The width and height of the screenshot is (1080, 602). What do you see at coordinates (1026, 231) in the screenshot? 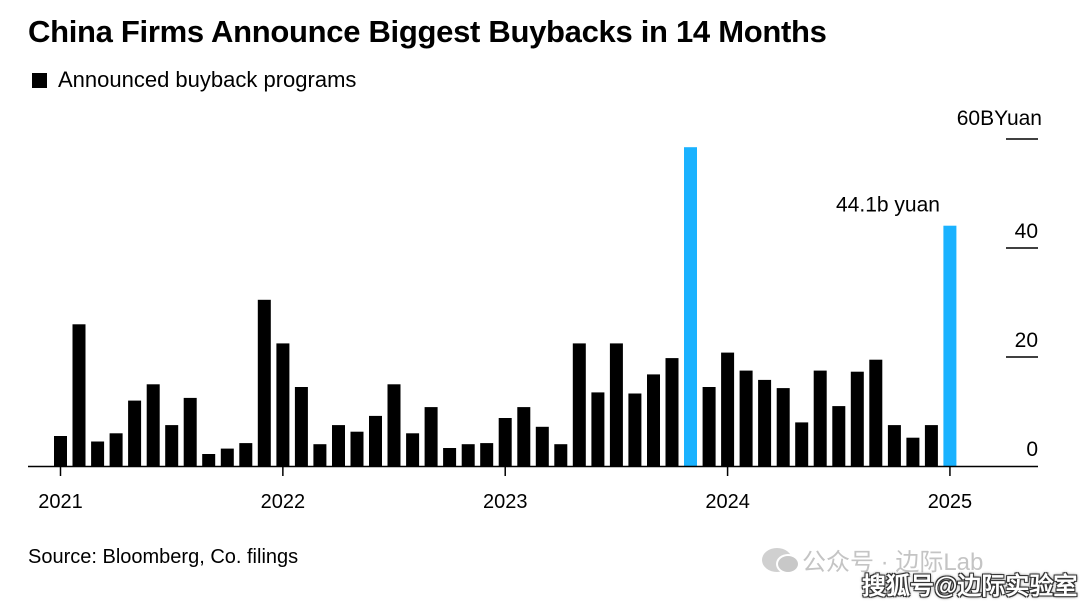
I see `y-tick-label: 40` at bounding box center [1026, 231].